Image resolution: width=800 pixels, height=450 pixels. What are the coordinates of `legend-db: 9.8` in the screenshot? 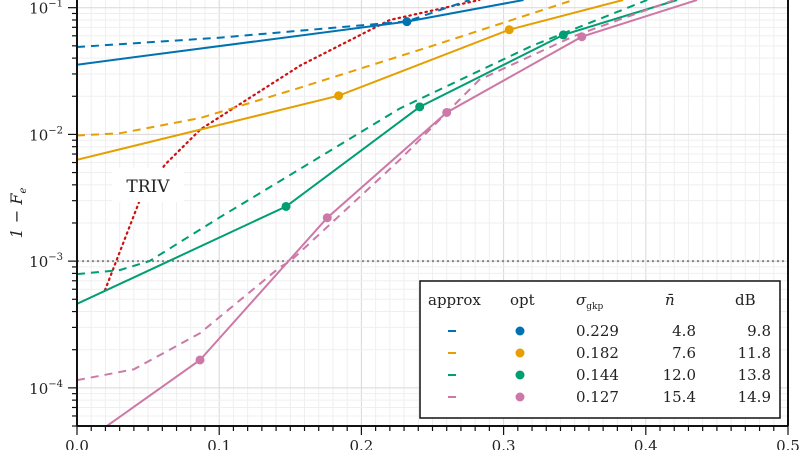 It's located at (759, 331).